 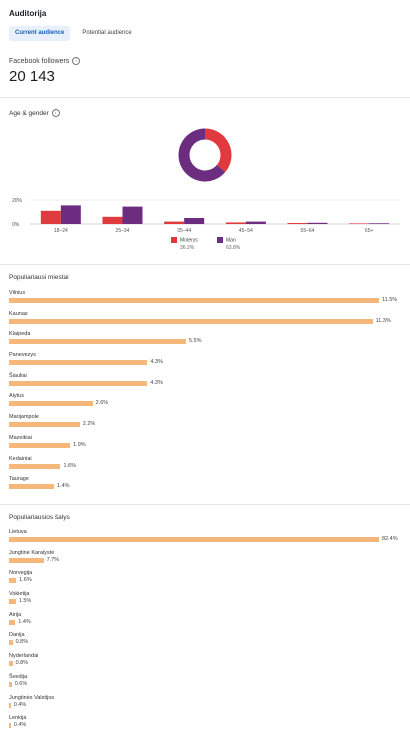 I want to click on bar-label: Švedija, so click(x=18, y=676).